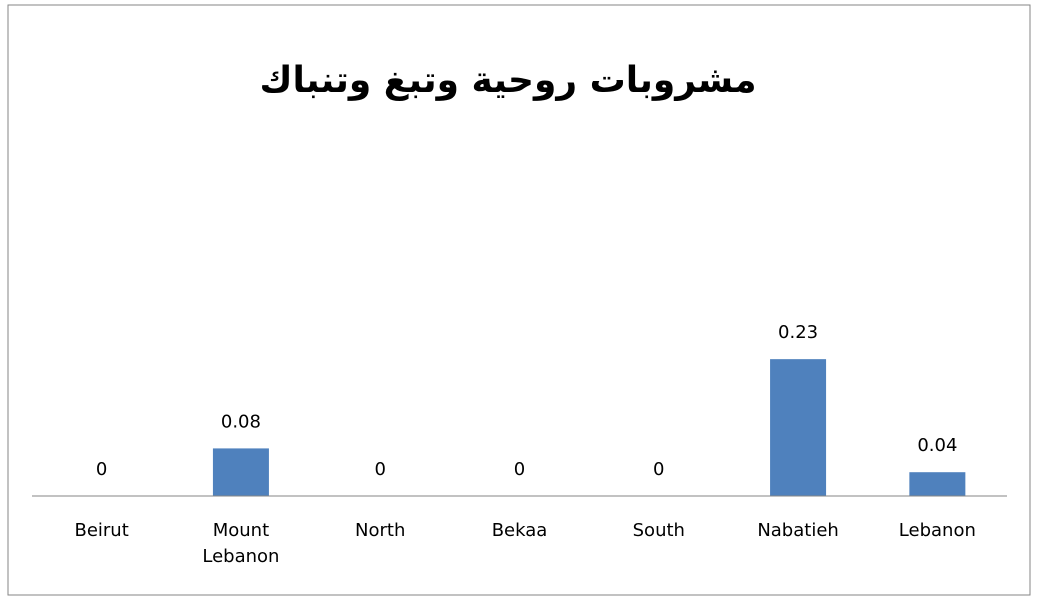 The width and height of the screenshot is (1037, 600). I want to click on x-tick-label: North, so click(380, 530).